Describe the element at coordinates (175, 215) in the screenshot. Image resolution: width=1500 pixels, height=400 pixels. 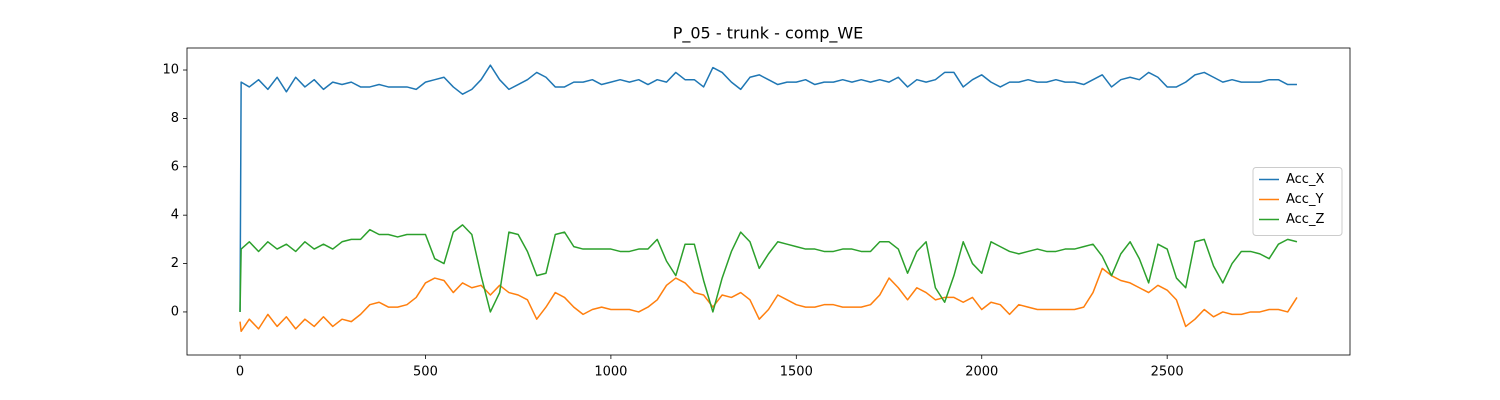
I see `y-tick-label: 4` at that location.